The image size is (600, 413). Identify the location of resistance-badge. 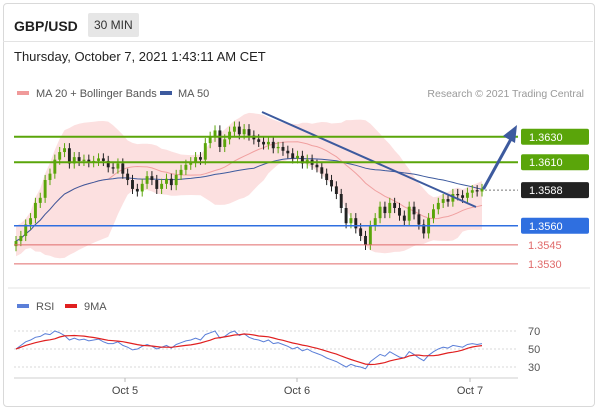
(555, 162).